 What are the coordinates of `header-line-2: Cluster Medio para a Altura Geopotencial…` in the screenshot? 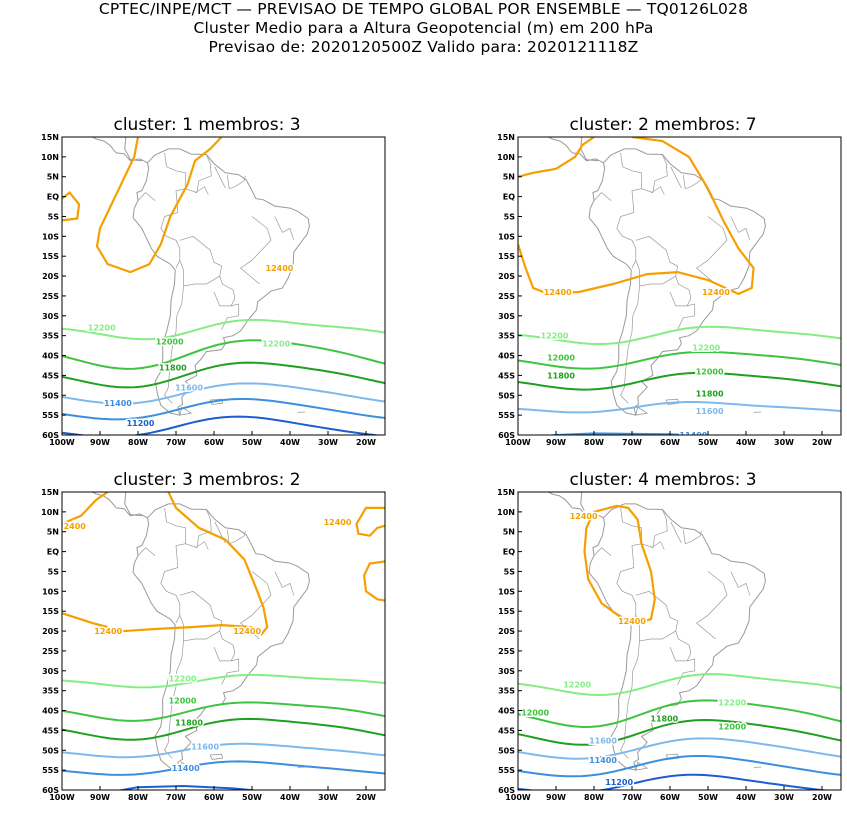 It's located at (423, 28).